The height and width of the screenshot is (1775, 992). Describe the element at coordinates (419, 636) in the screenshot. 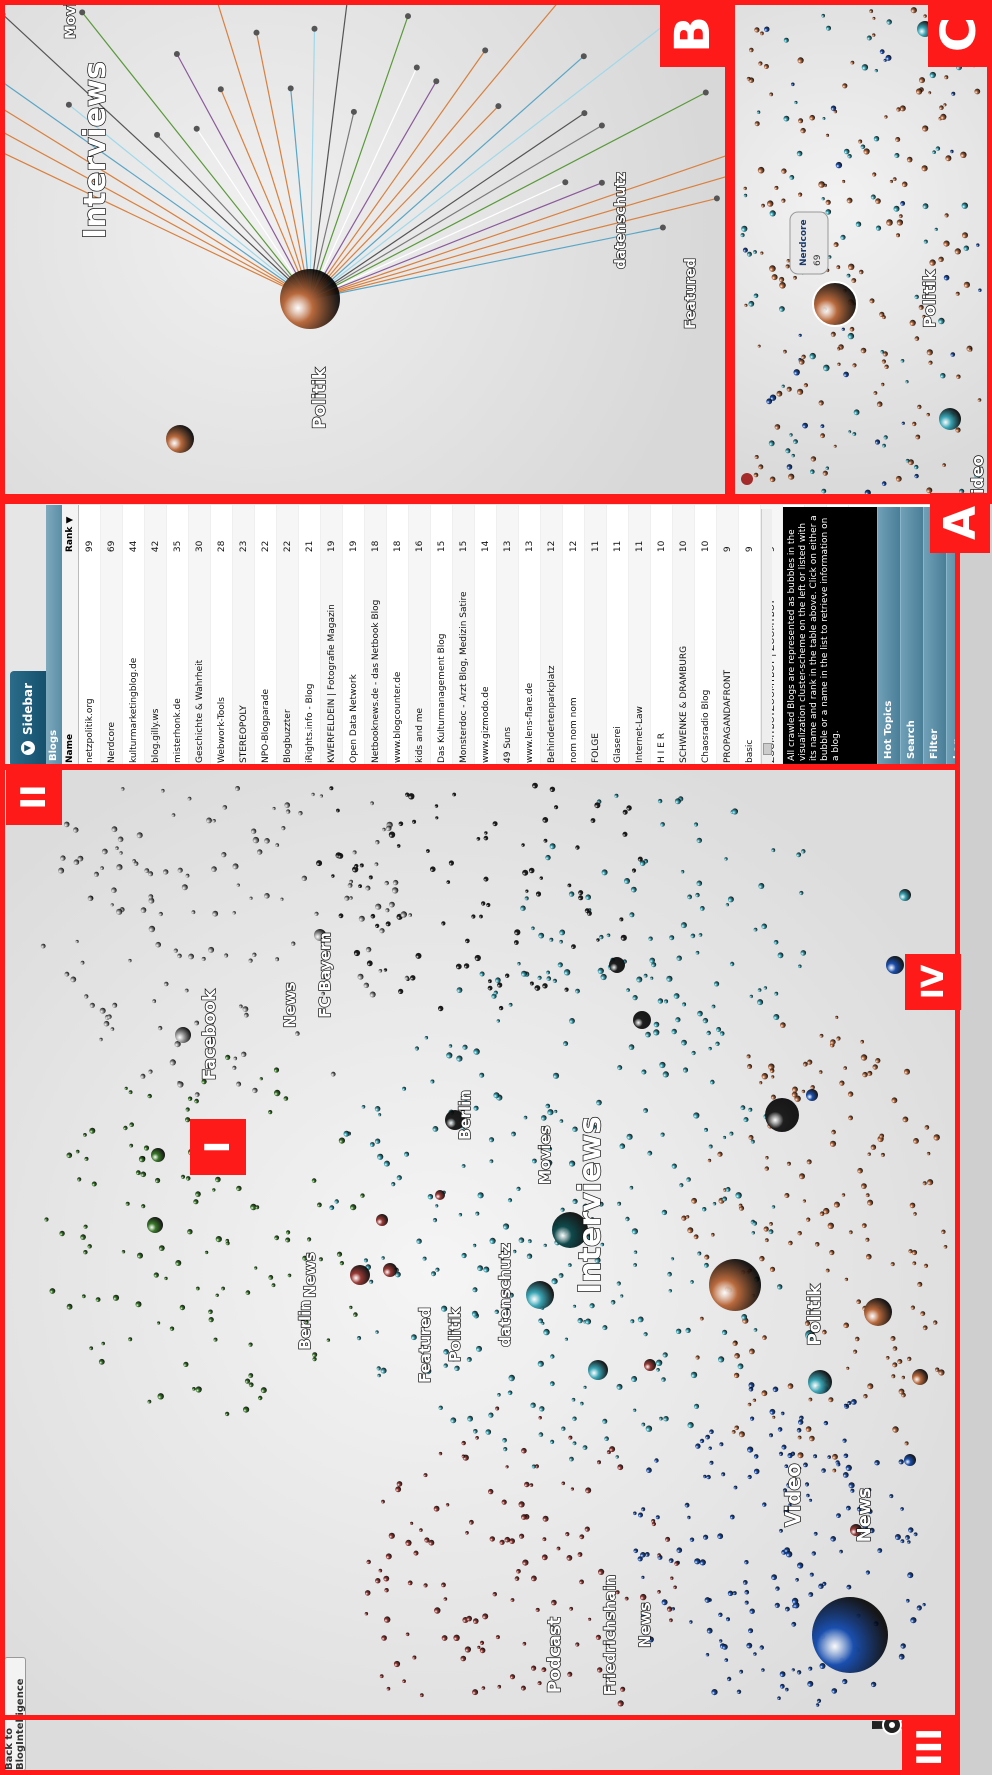

I see `blog-table-row: kids and me 16` at that location.